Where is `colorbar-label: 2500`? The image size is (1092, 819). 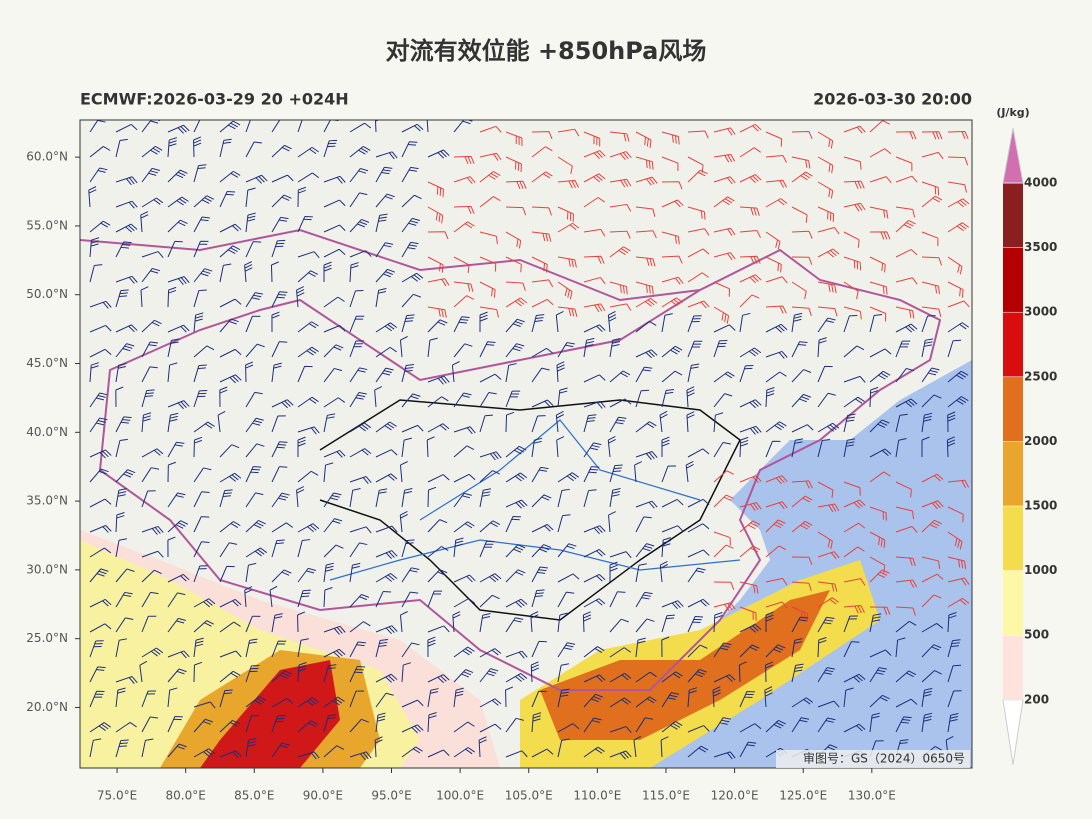
colorbar-label: 2500 is located at coordinates (1040, 376).